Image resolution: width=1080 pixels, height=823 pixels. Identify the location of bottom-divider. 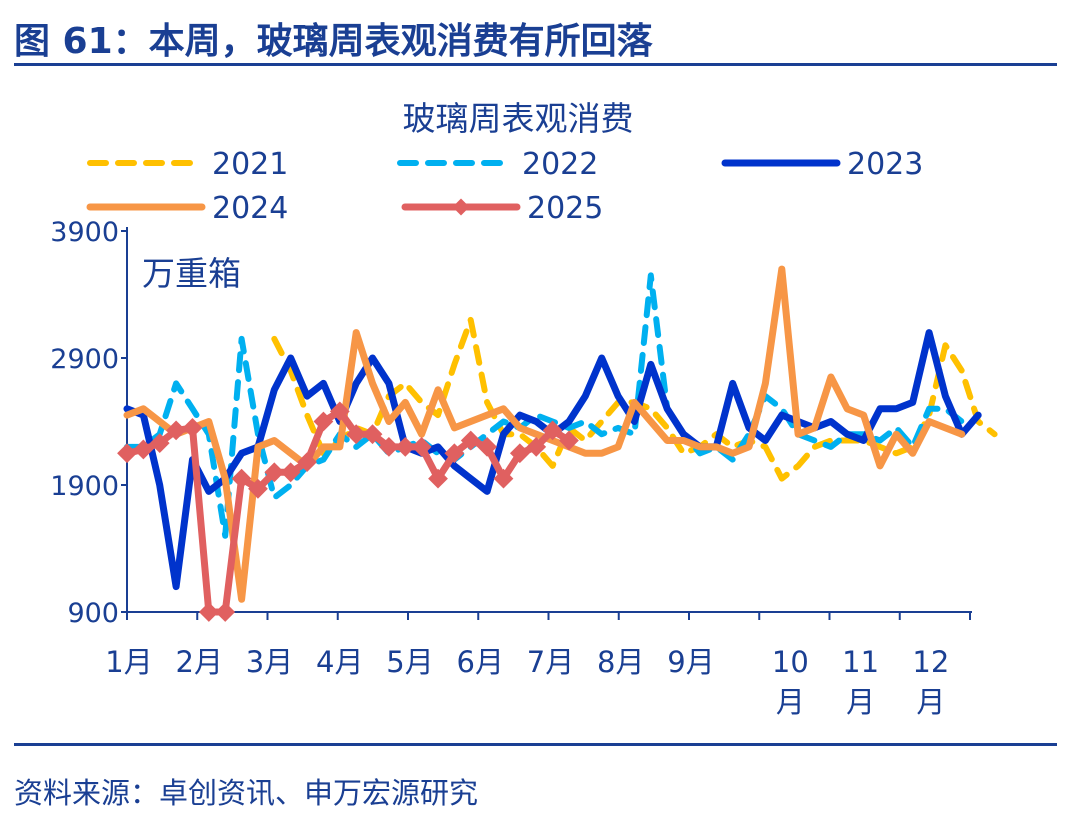
(535, 744).